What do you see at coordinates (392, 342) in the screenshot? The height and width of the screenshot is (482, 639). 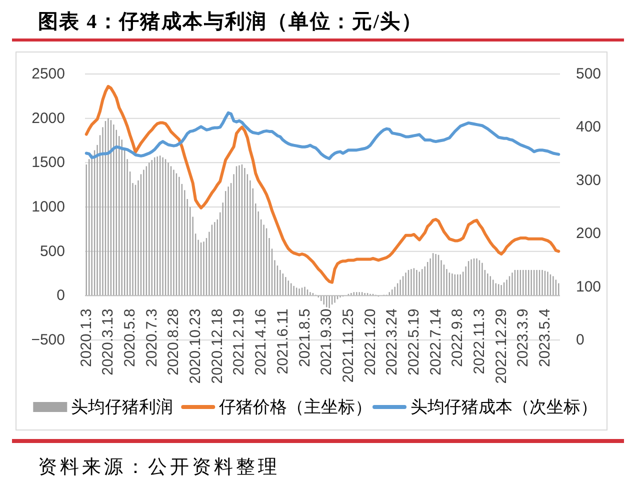 I see `x-tick-label: 2022.3.24` at bounding box center [392, 342].